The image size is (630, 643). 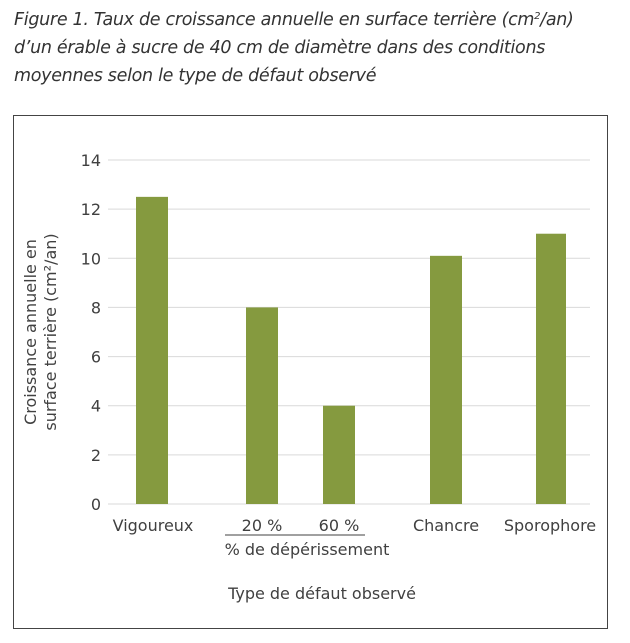 I want to click on y-tick-label: 4, so click(x=96, y=406).